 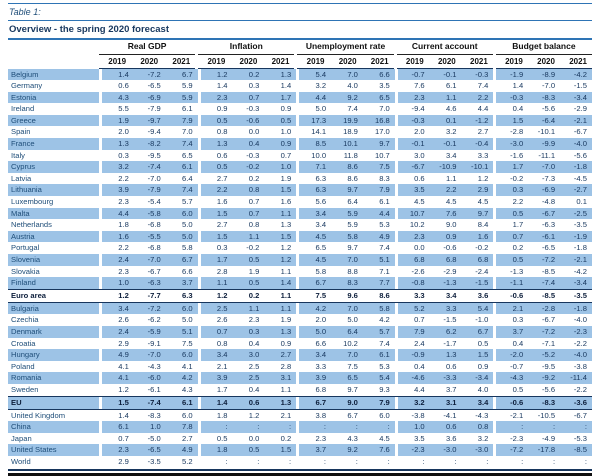 I want to click on value-cell: 7.8, so click(x=187, y=427).